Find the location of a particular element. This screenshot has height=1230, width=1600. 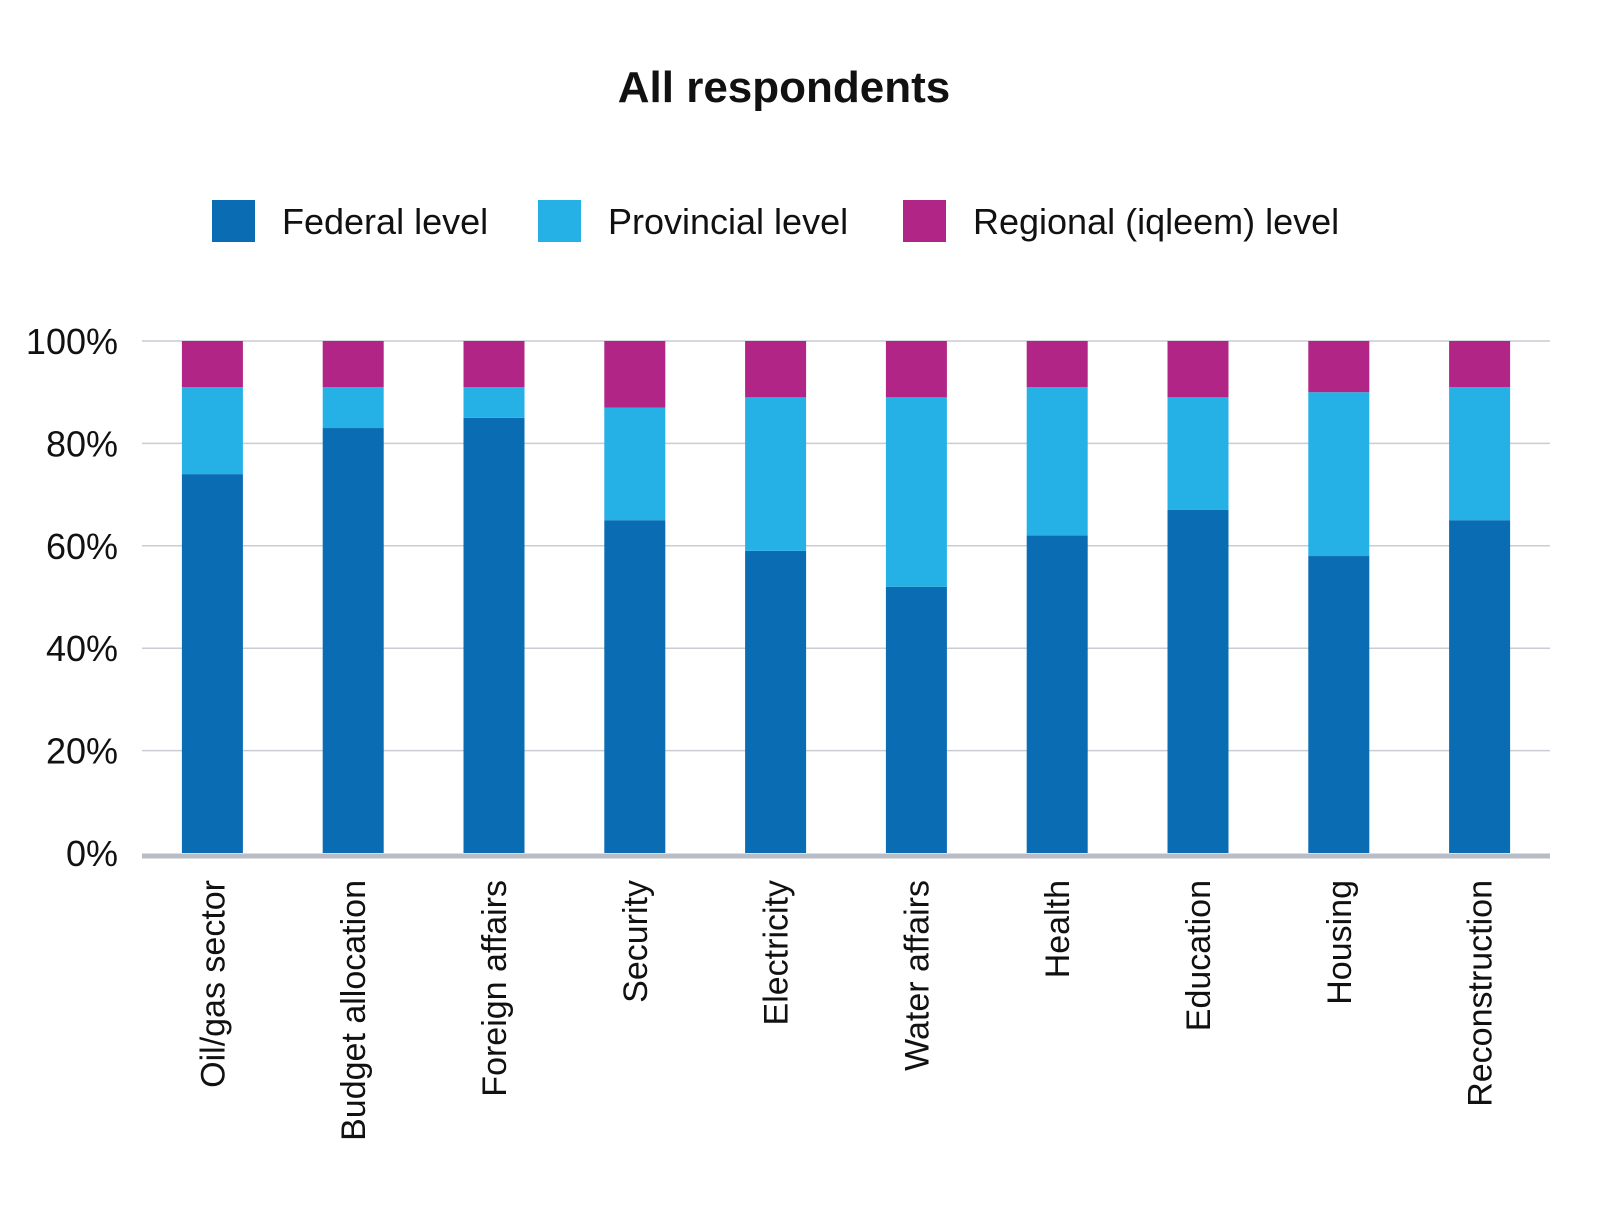

legend-label: Federal level is located at coordinates (385, 221).